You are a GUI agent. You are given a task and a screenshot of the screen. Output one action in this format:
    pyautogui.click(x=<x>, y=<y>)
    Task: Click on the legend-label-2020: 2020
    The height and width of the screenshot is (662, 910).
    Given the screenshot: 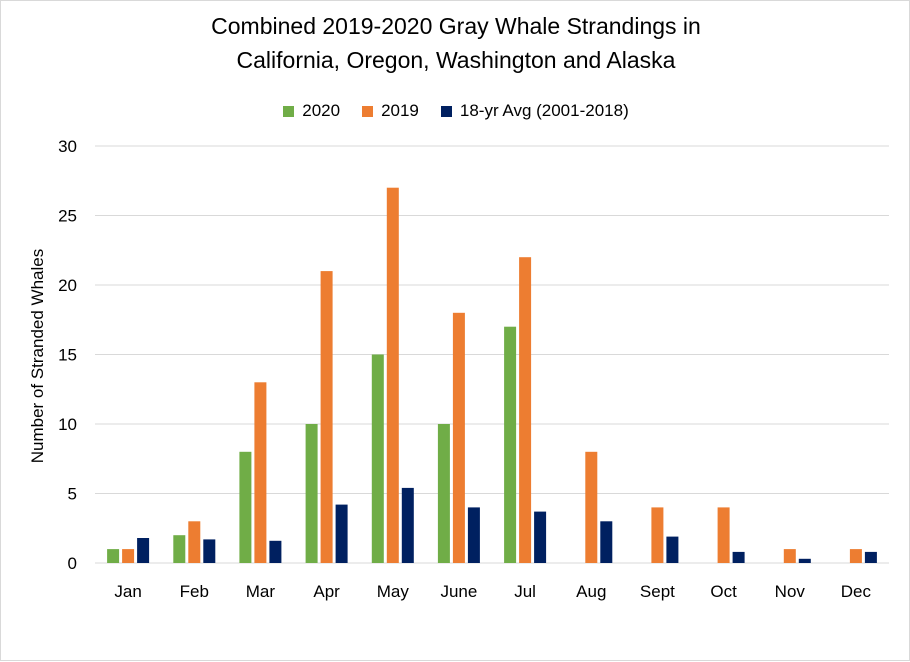 What is the action you would take?
    pyautogui.click(x=321, y=110)
    